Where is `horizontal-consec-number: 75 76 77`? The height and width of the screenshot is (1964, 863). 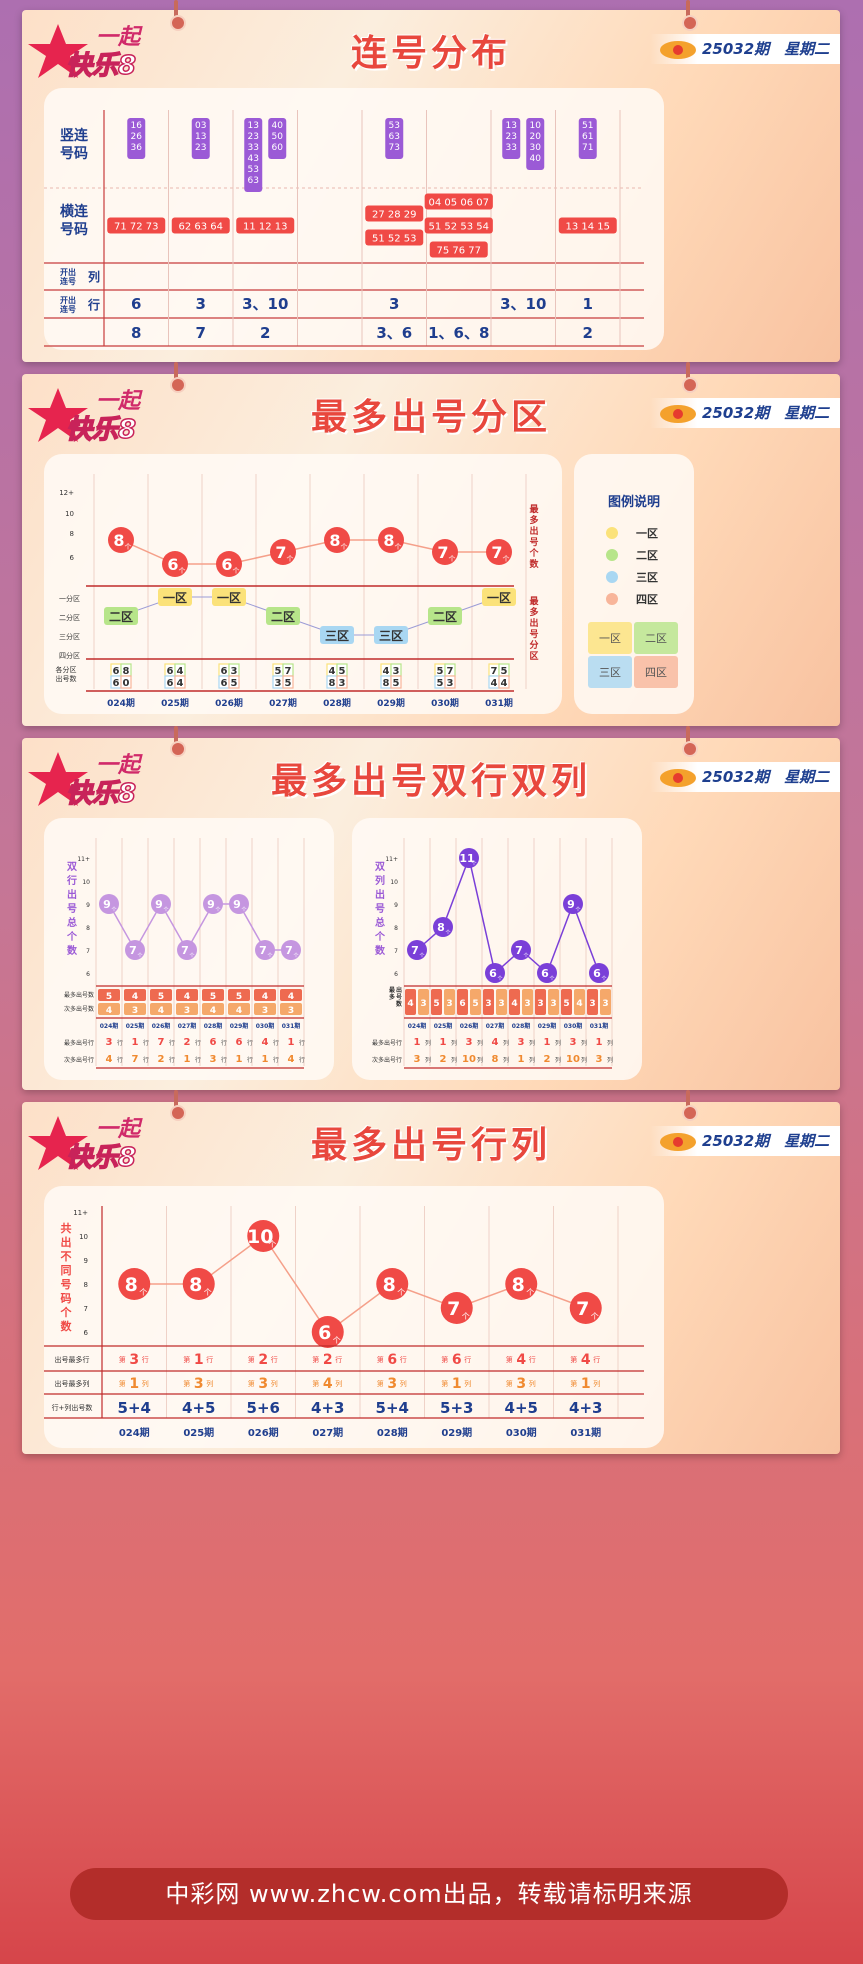 horizontal-consec-number: 75 76 77 is located at coordinates (458, 251).